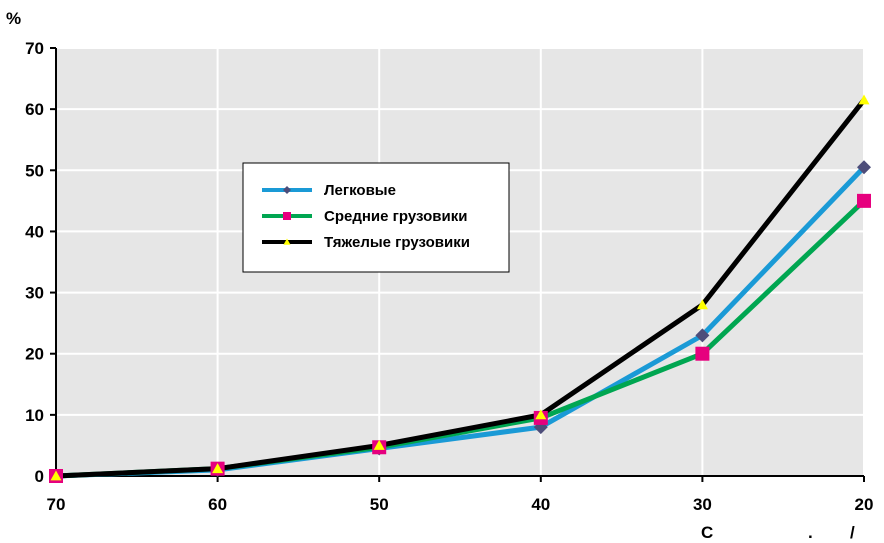 This screenshot has height=543, width=884. What do you see at coordinates (360, 190) in the screenshot?
I see `legend-label: Легковые` at bounding box center [360, 190].